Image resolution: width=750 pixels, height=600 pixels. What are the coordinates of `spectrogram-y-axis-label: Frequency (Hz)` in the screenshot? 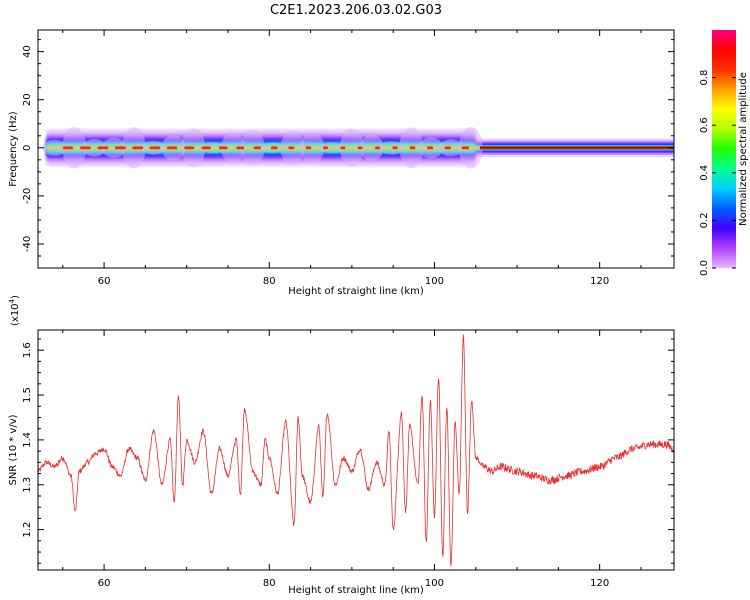 It's located at (13, 149).